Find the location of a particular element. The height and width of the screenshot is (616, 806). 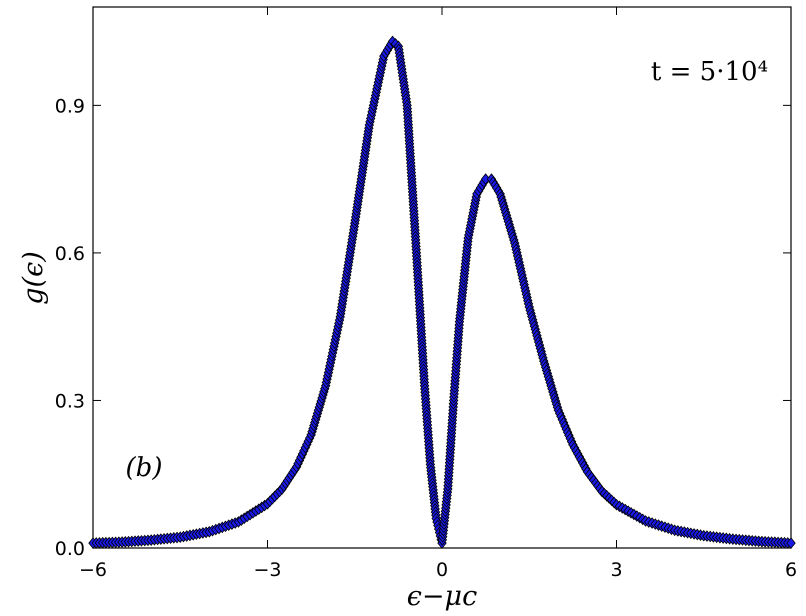

x-tick-label: −3 is located at coordinates (267, 570).